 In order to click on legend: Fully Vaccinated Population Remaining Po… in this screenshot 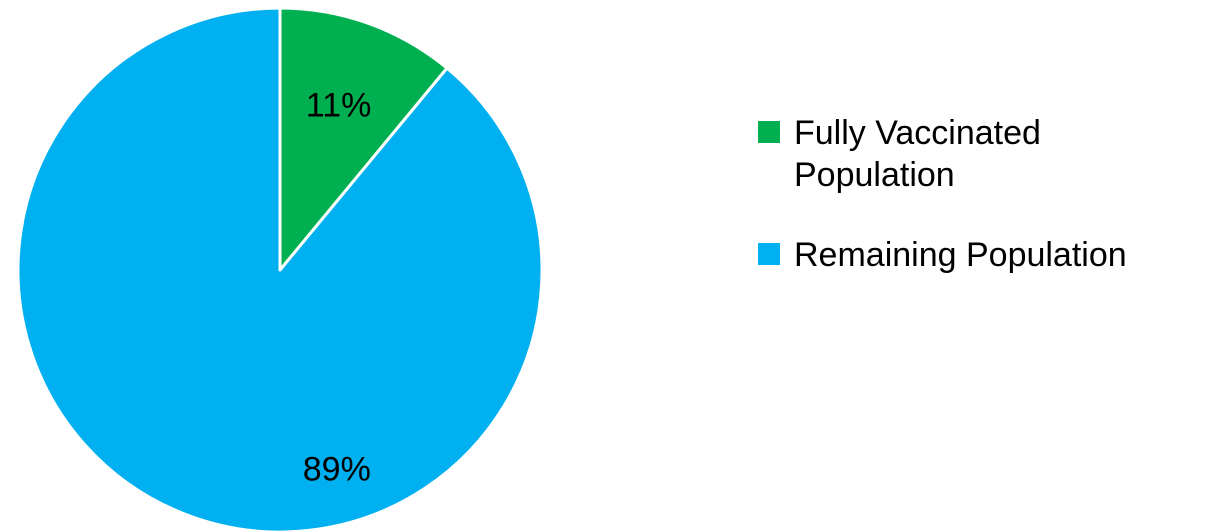, I will do `click(993, 213)`.